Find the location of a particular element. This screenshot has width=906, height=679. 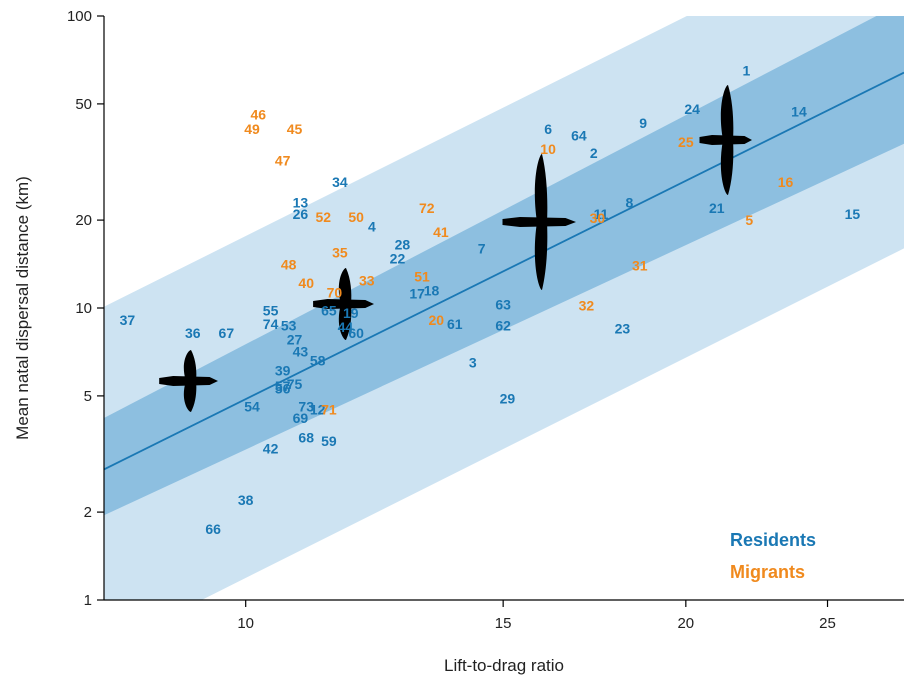

y-tick-label: 20 is located at coordinates (83, 220).